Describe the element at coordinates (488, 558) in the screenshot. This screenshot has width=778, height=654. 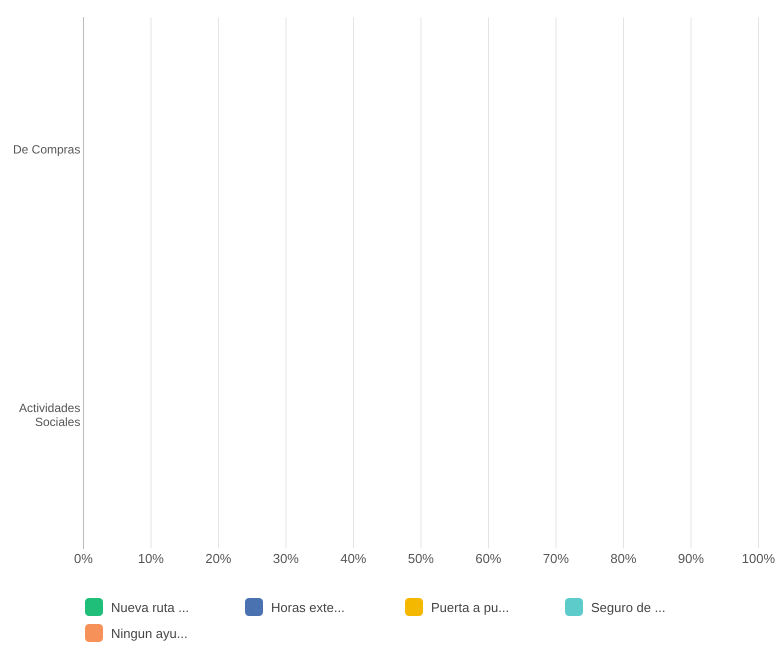
I see `x-tick-label: 60%` at that location.